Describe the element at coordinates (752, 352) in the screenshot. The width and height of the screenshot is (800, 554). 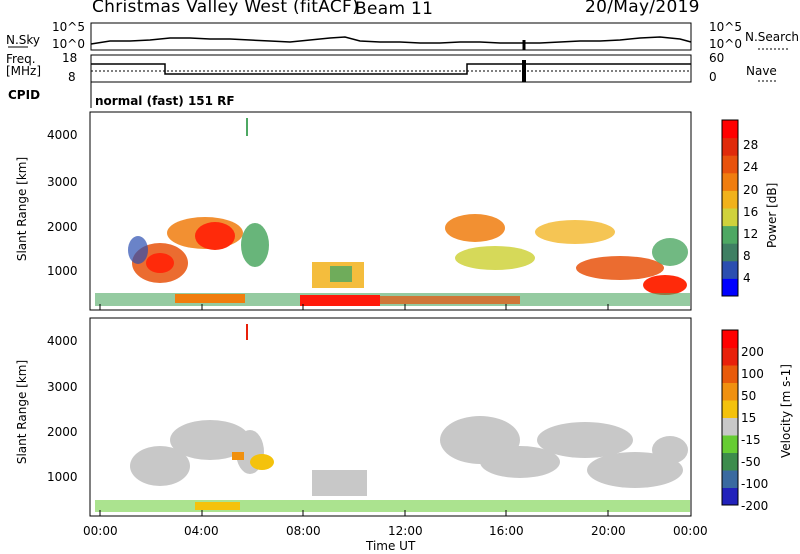
I see `velocity-cbar-tick: 200` at that location.